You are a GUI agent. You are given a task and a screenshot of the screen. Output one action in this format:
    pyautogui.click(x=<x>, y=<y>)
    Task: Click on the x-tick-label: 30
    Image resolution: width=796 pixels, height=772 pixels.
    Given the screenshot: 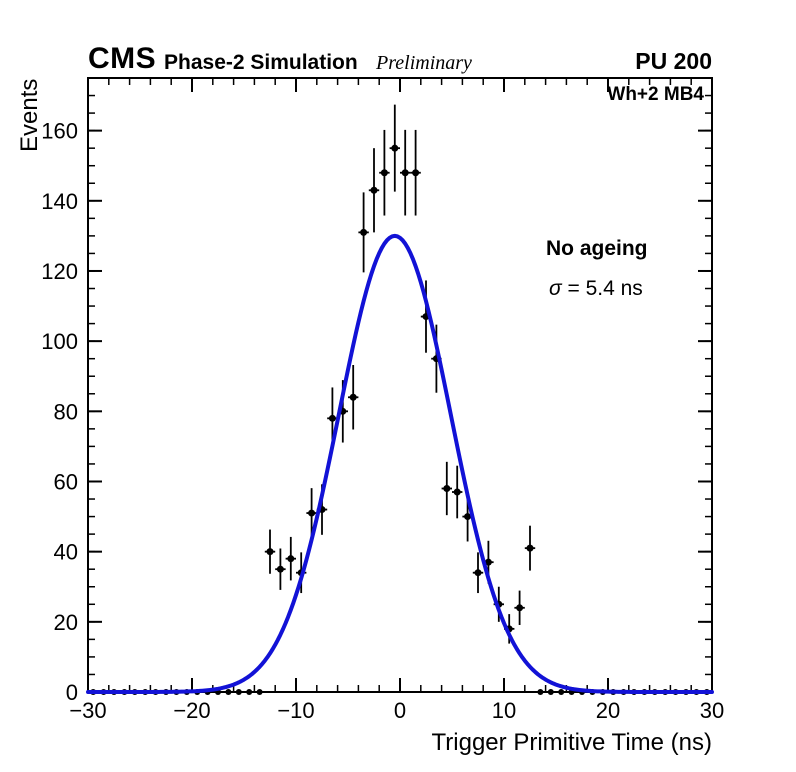 What is the action you would take?
    pyautogui.click(x=712, y=710)
    